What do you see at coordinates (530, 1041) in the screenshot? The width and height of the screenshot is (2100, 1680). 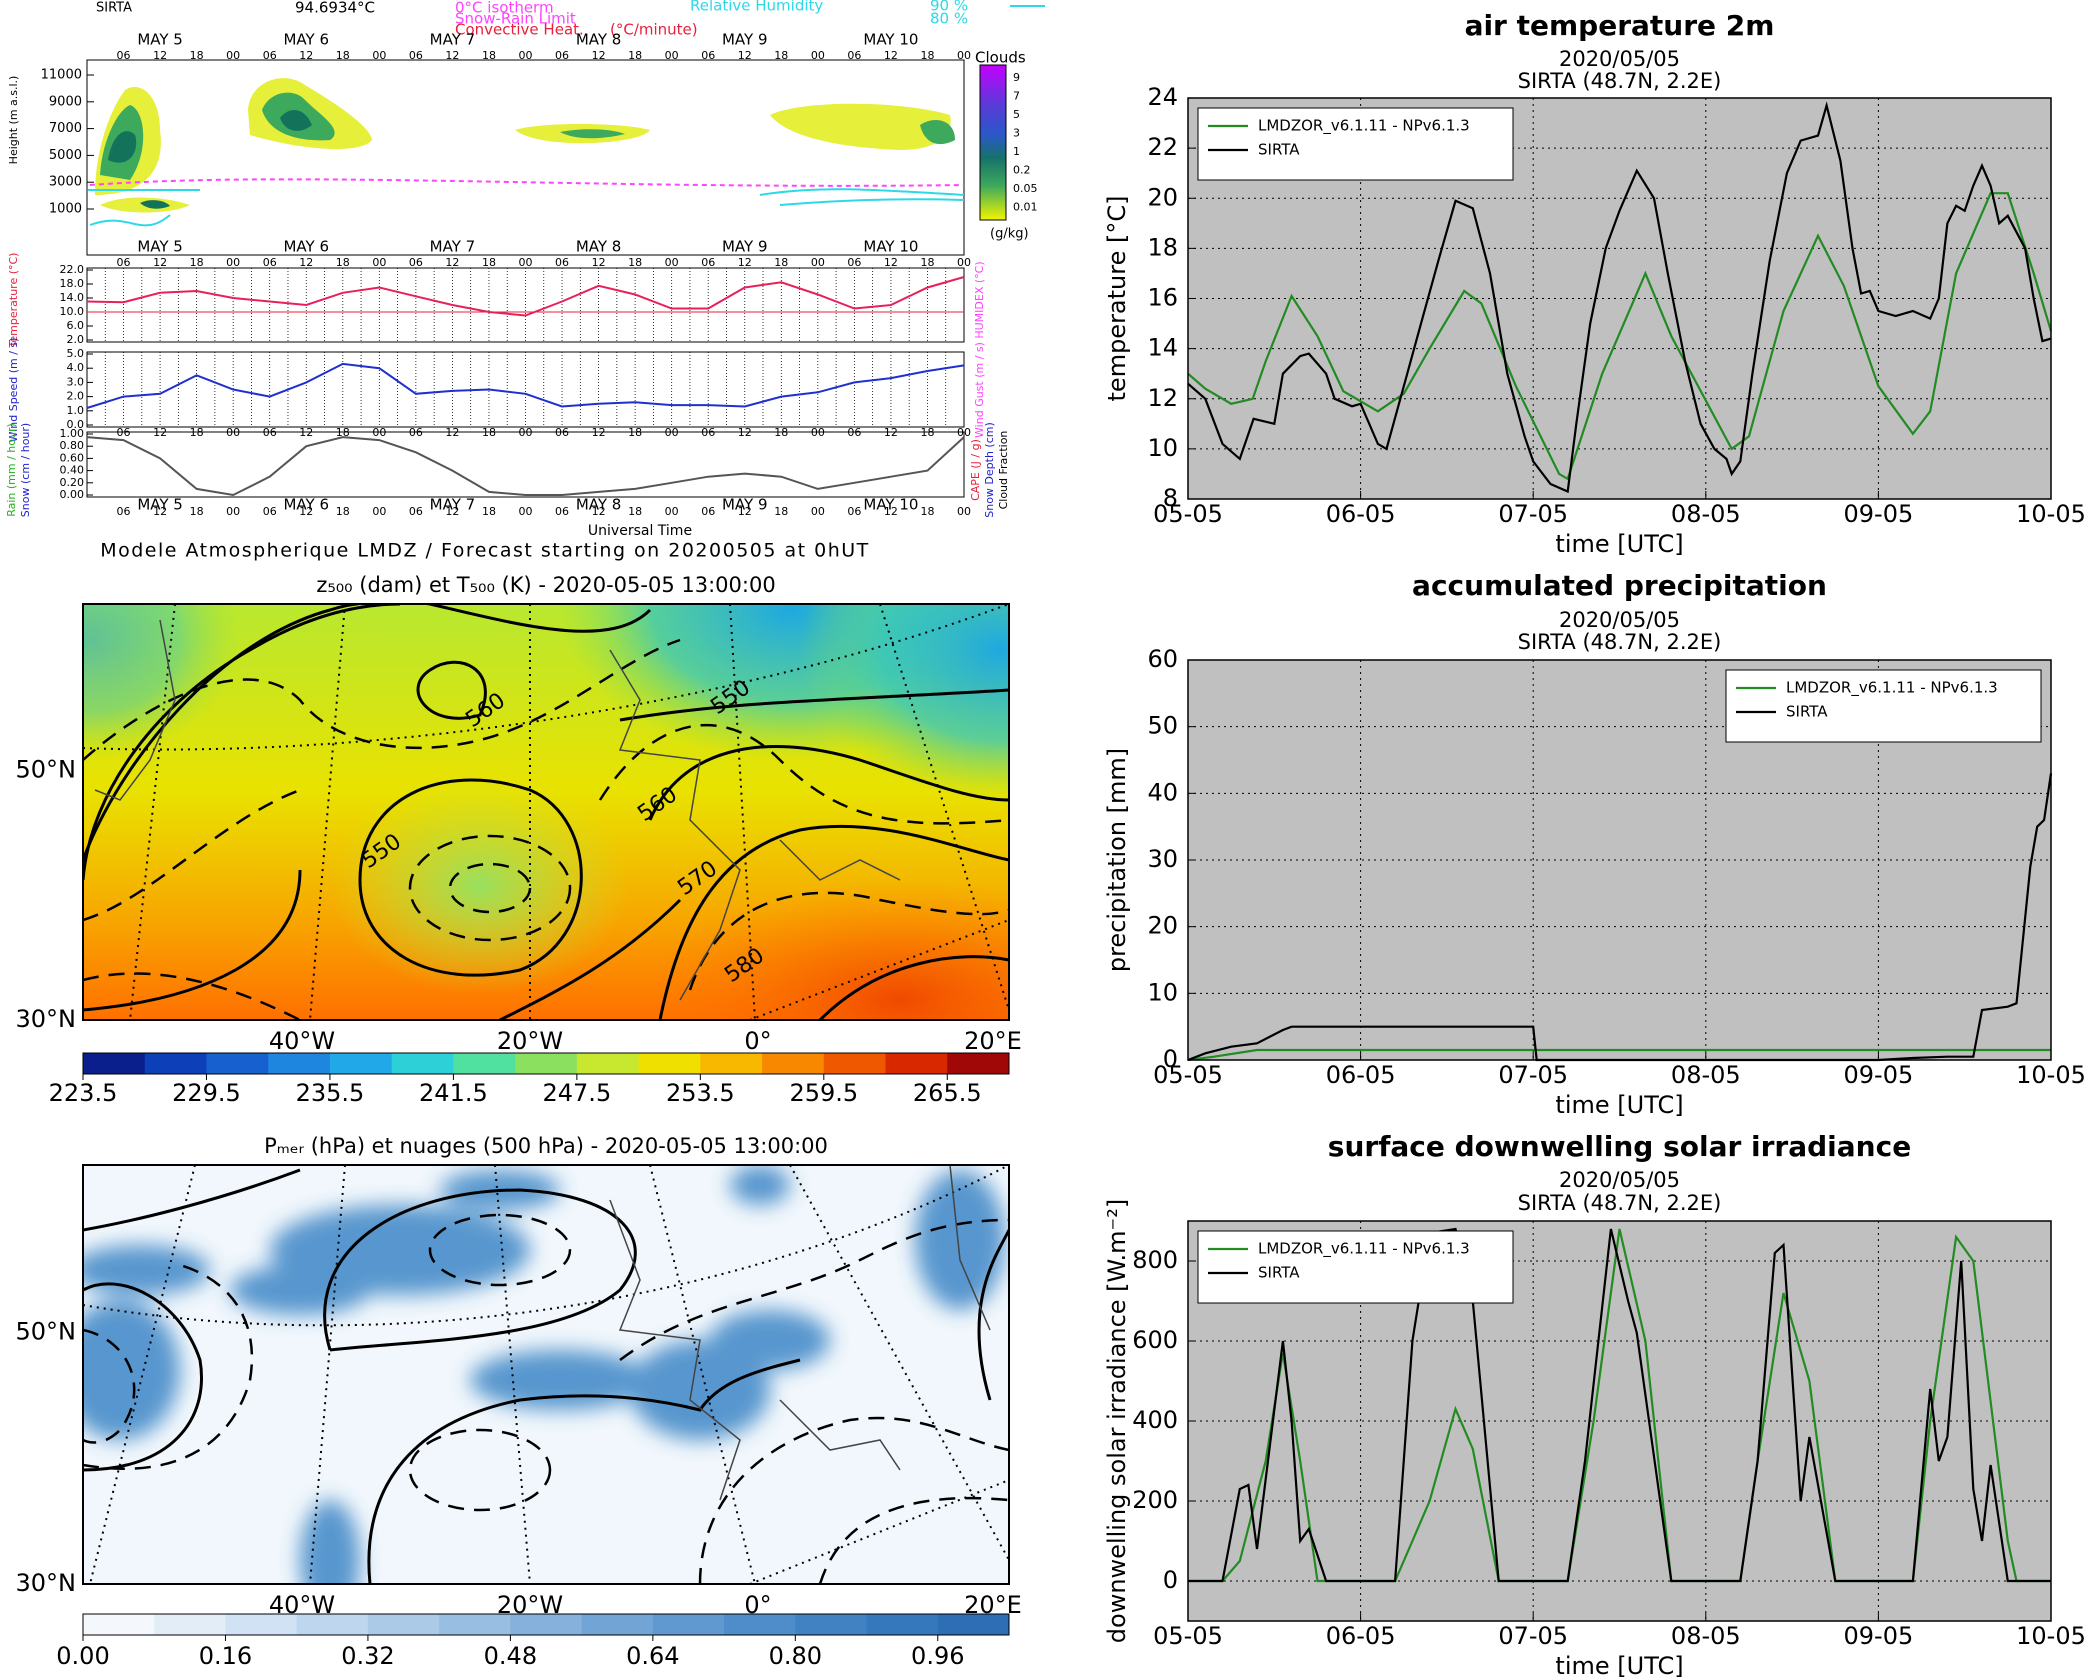 I see `lon-label: 20°W` at bounding box center [530, 1041].